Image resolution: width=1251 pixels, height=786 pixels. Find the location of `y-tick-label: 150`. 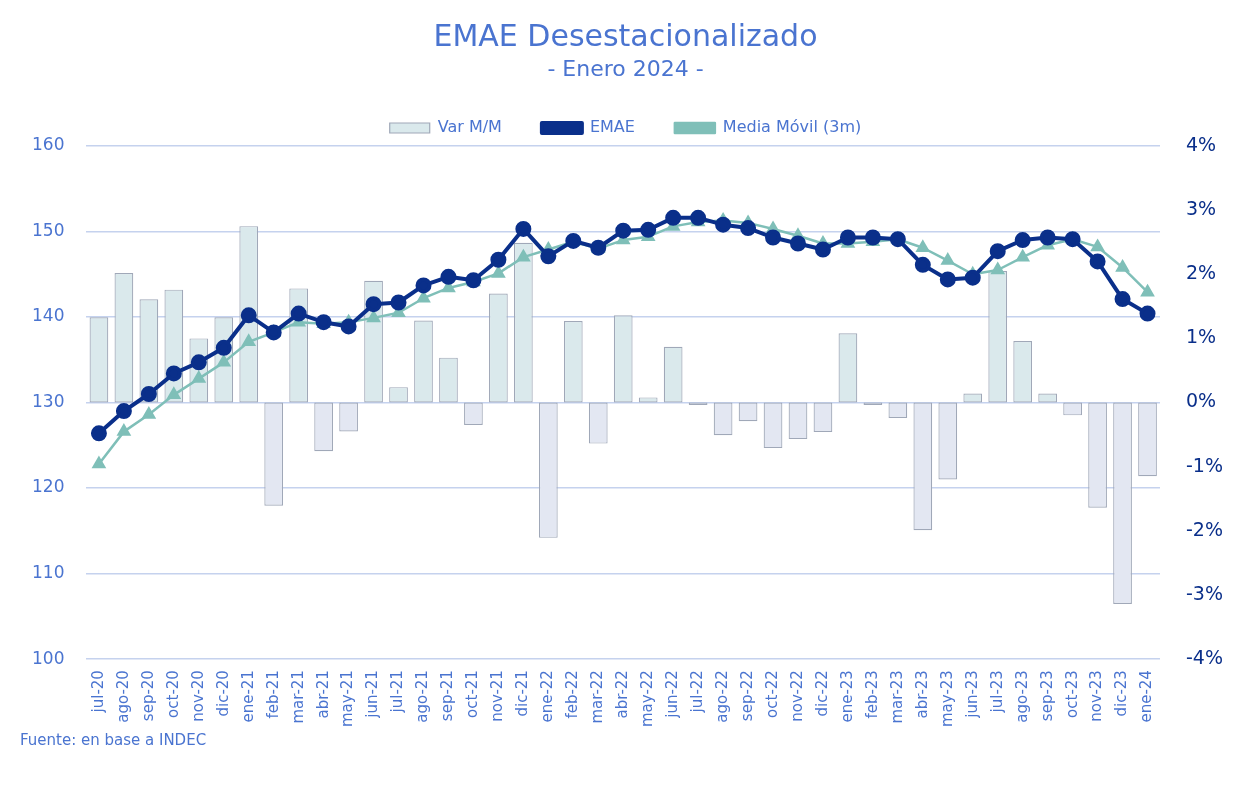

y-tick-label: 150 is located at coordinates (48, 229).